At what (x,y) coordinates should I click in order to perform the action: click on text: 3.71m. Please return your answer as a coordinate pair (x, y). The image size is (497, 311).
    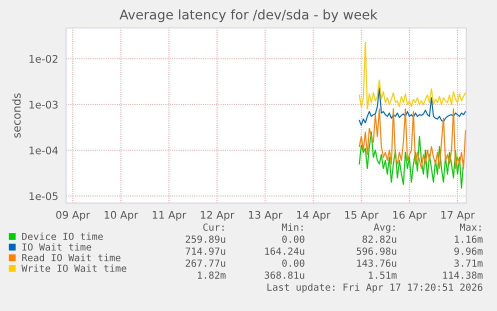
    Looking at the image, I should click on (468, 263).